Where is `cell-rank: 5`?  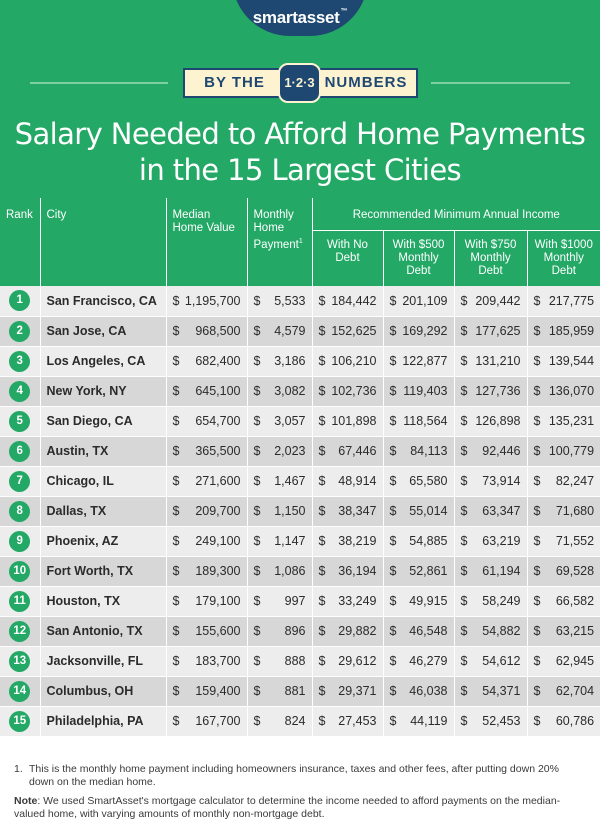 cell-rank: 5 is located at coordinates (20, 421).